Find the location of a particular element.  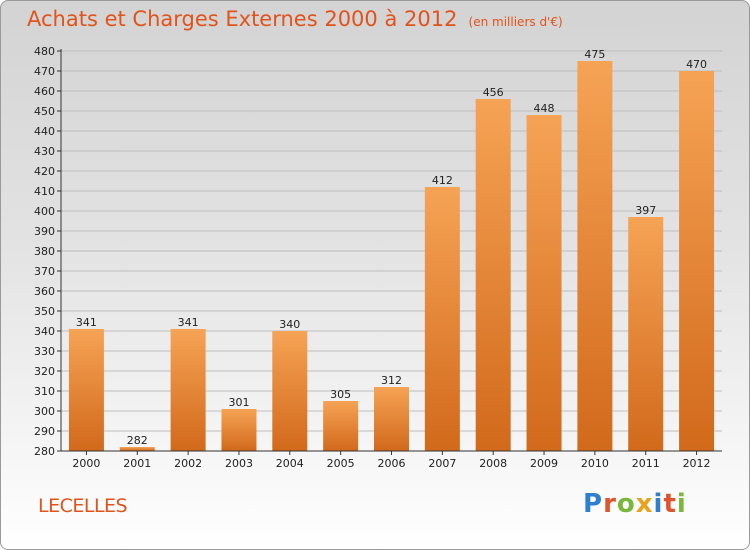

x-tick-label: 2000 is located at coordinates (86, 463).